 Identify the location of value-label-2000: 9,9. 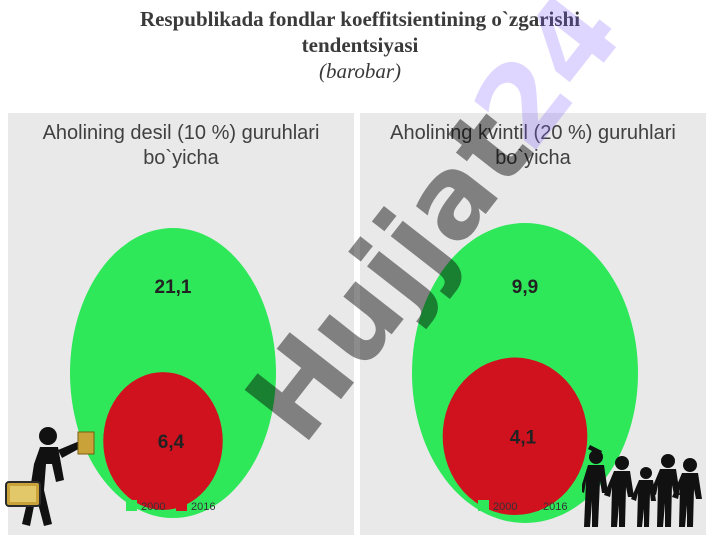
(525, 287).